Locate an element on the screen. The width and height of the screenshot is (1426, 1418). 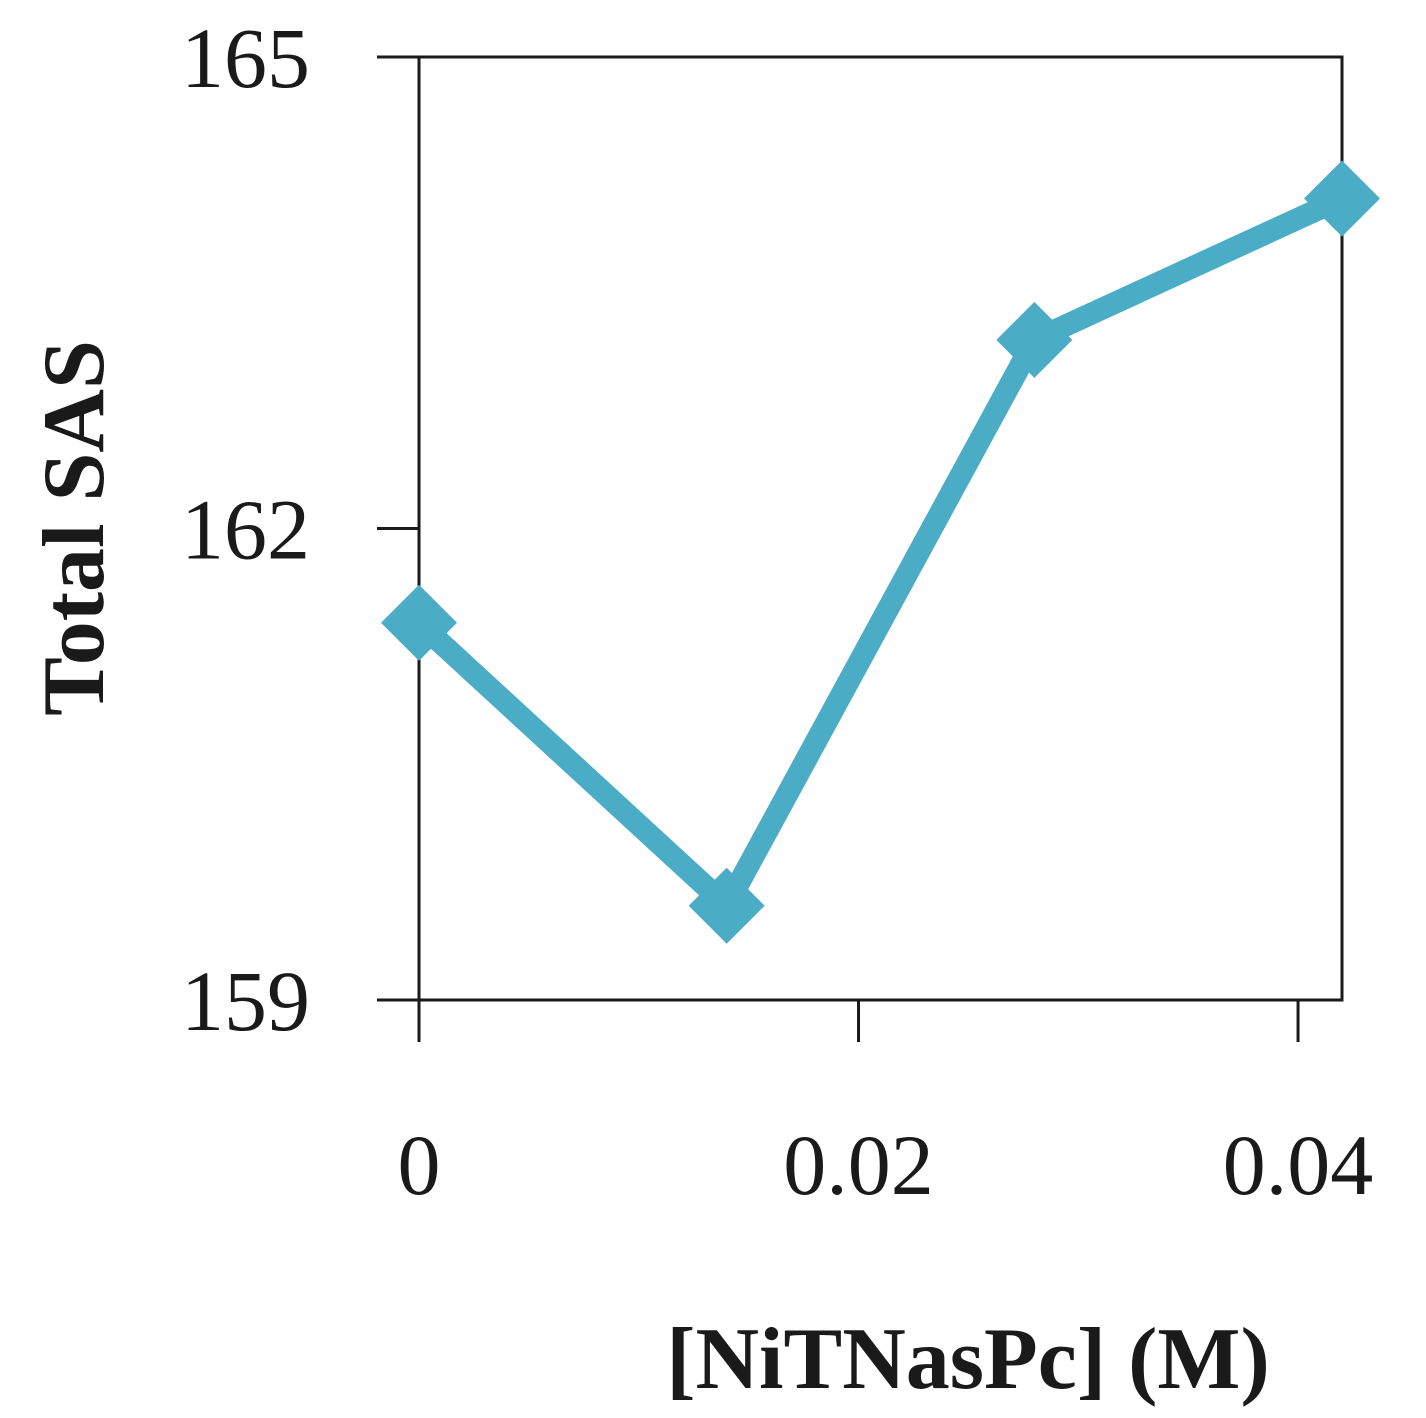
x-tick-label: 0.04 is located at coordinates (1298, 1165).